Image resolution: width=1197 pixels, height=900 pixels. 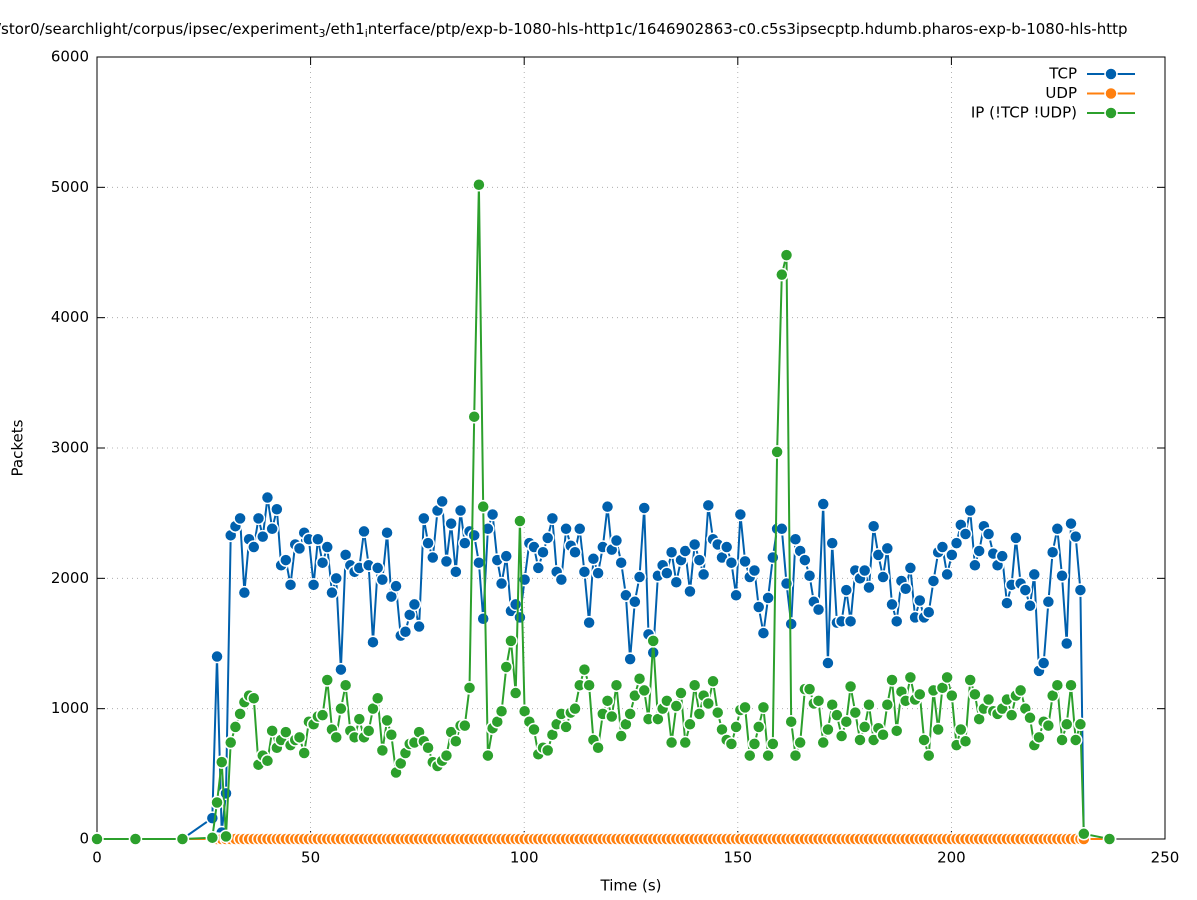 I want to click on y-tick-label: 0, so click(x=84, y=839).